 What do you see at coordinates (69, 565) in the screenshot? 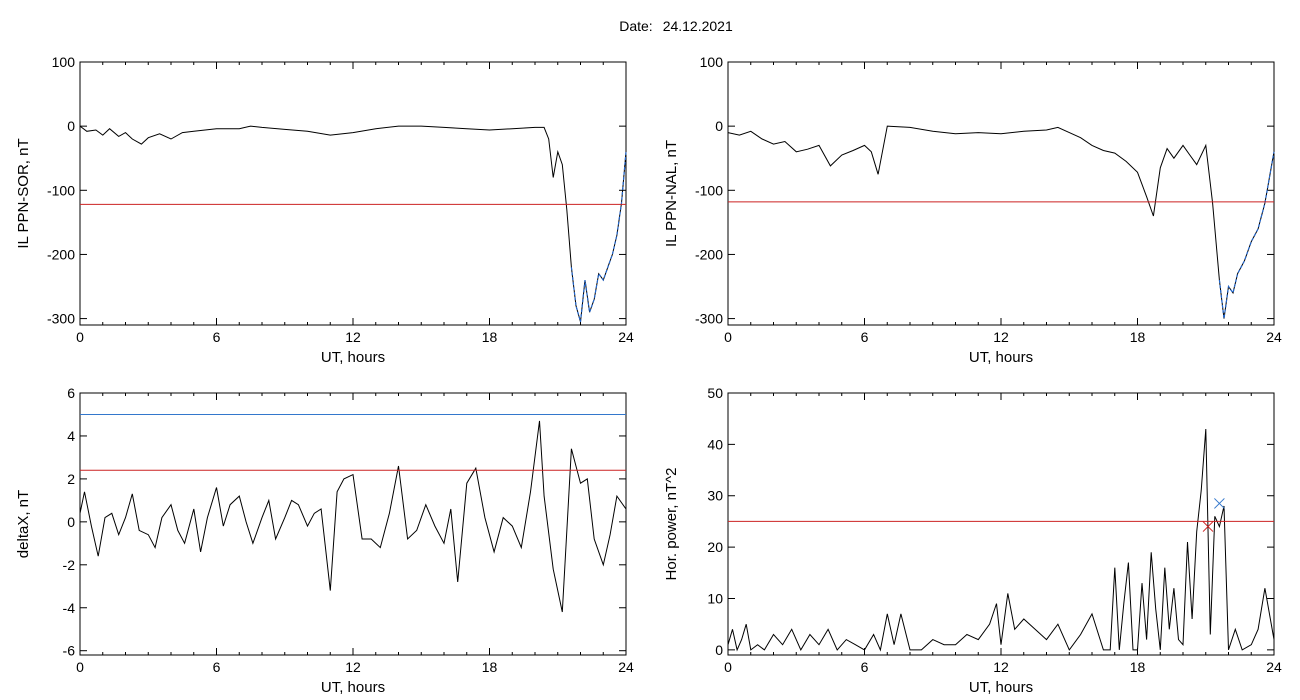
I see `y-tick-label: -2` at bounding box center [69, 565].